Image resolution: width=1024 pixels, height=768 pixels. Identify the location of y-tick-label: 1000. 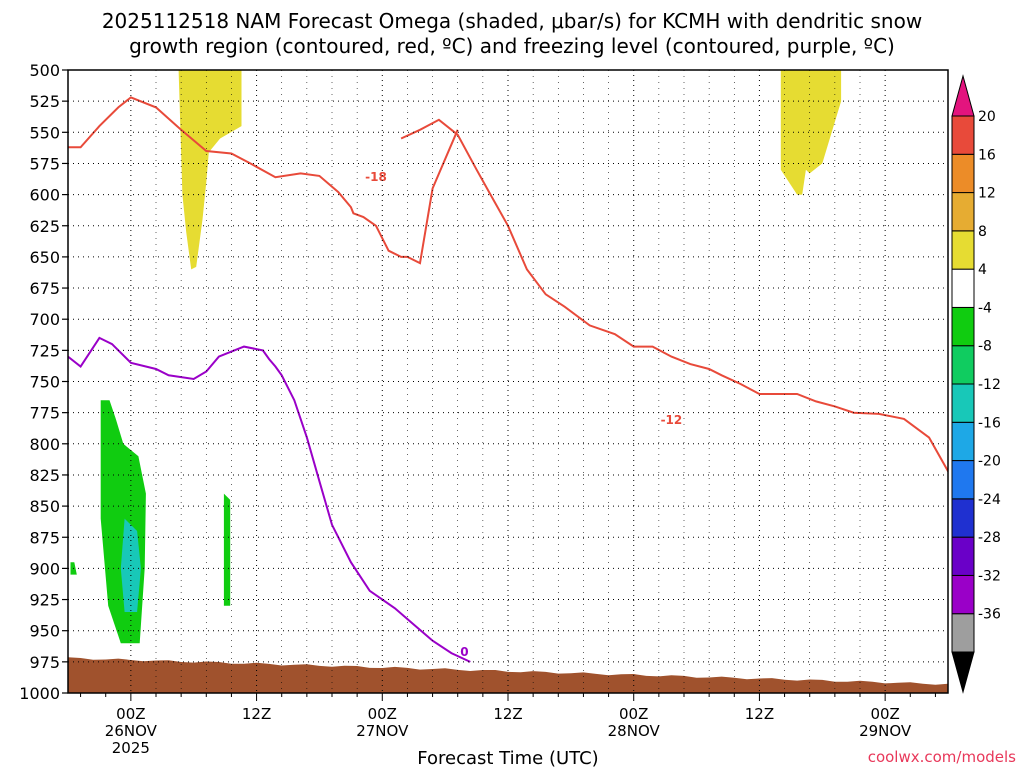
(39, 693).